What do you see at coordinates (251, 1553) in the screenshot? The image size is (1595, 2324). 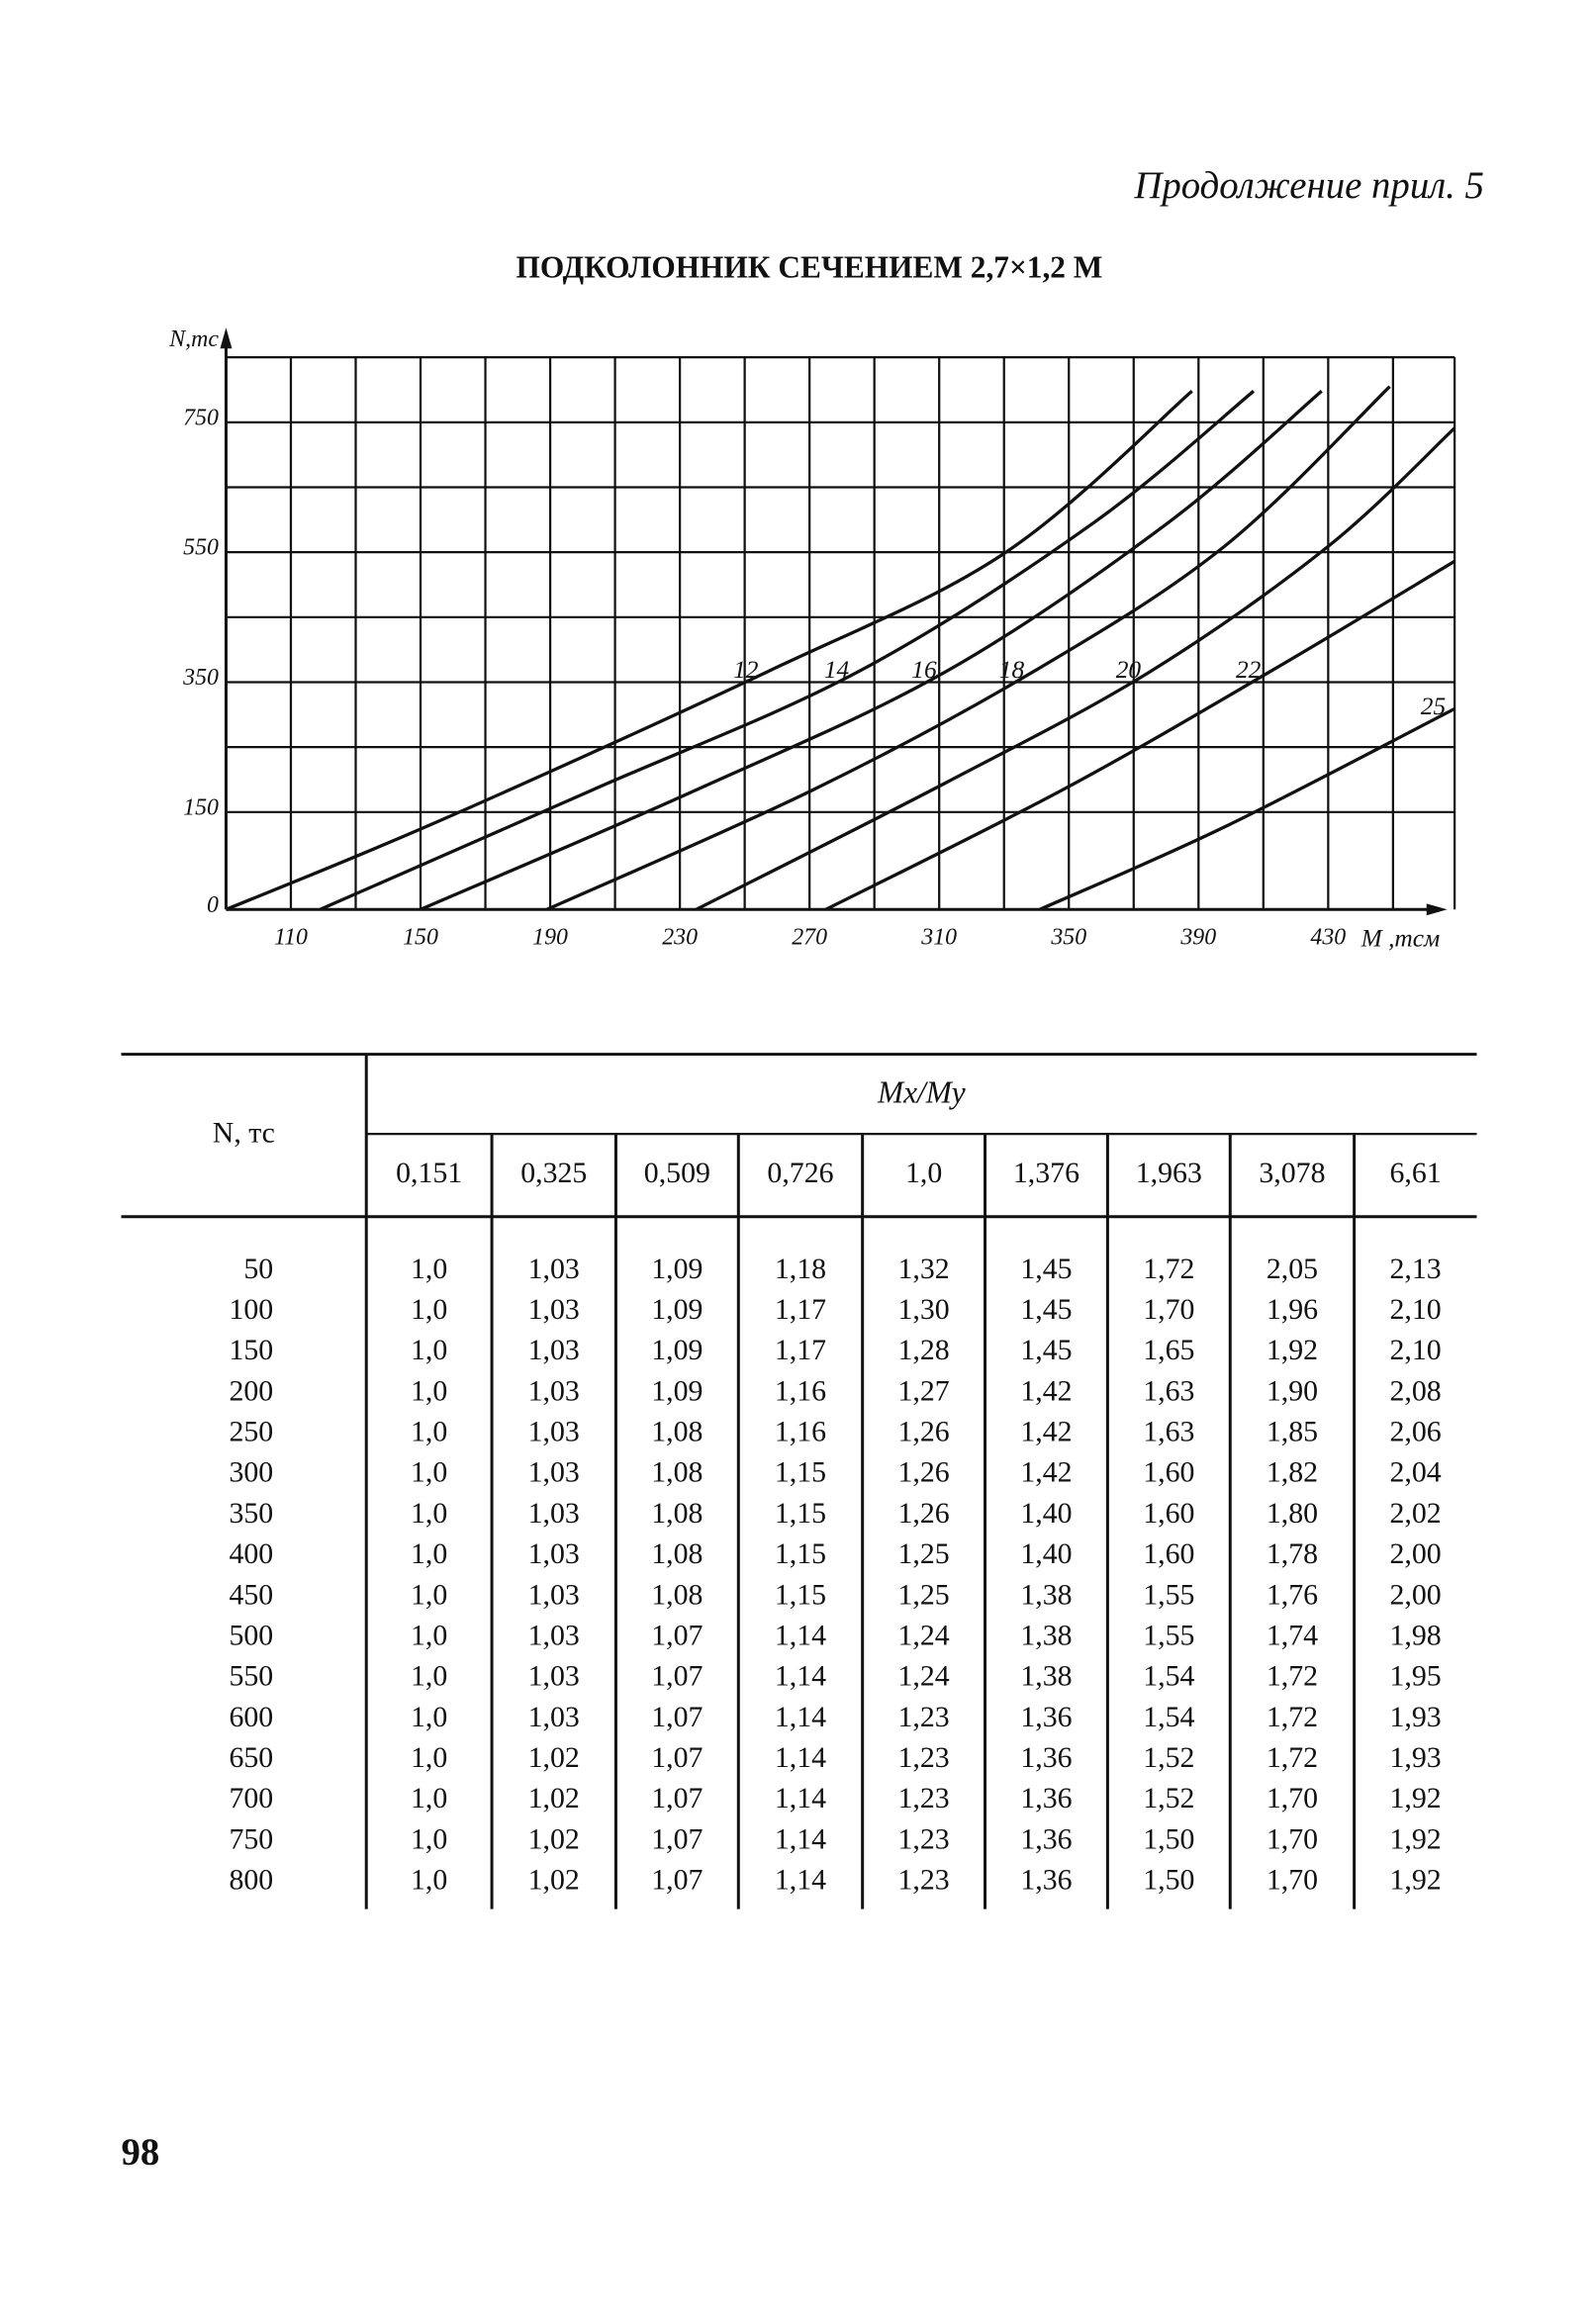 I see `row-label: 400` at bounding box center [251, 1553].